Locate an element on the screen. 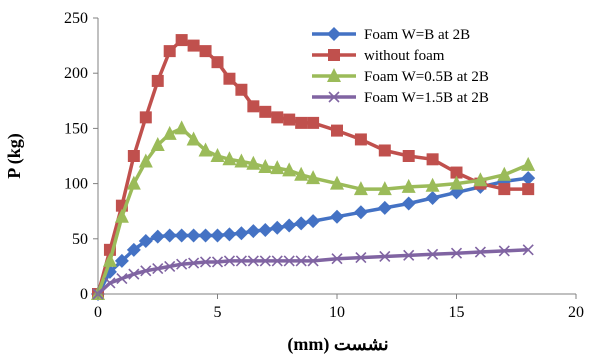  legend-item: without foam is located at coordinates (378, 56).